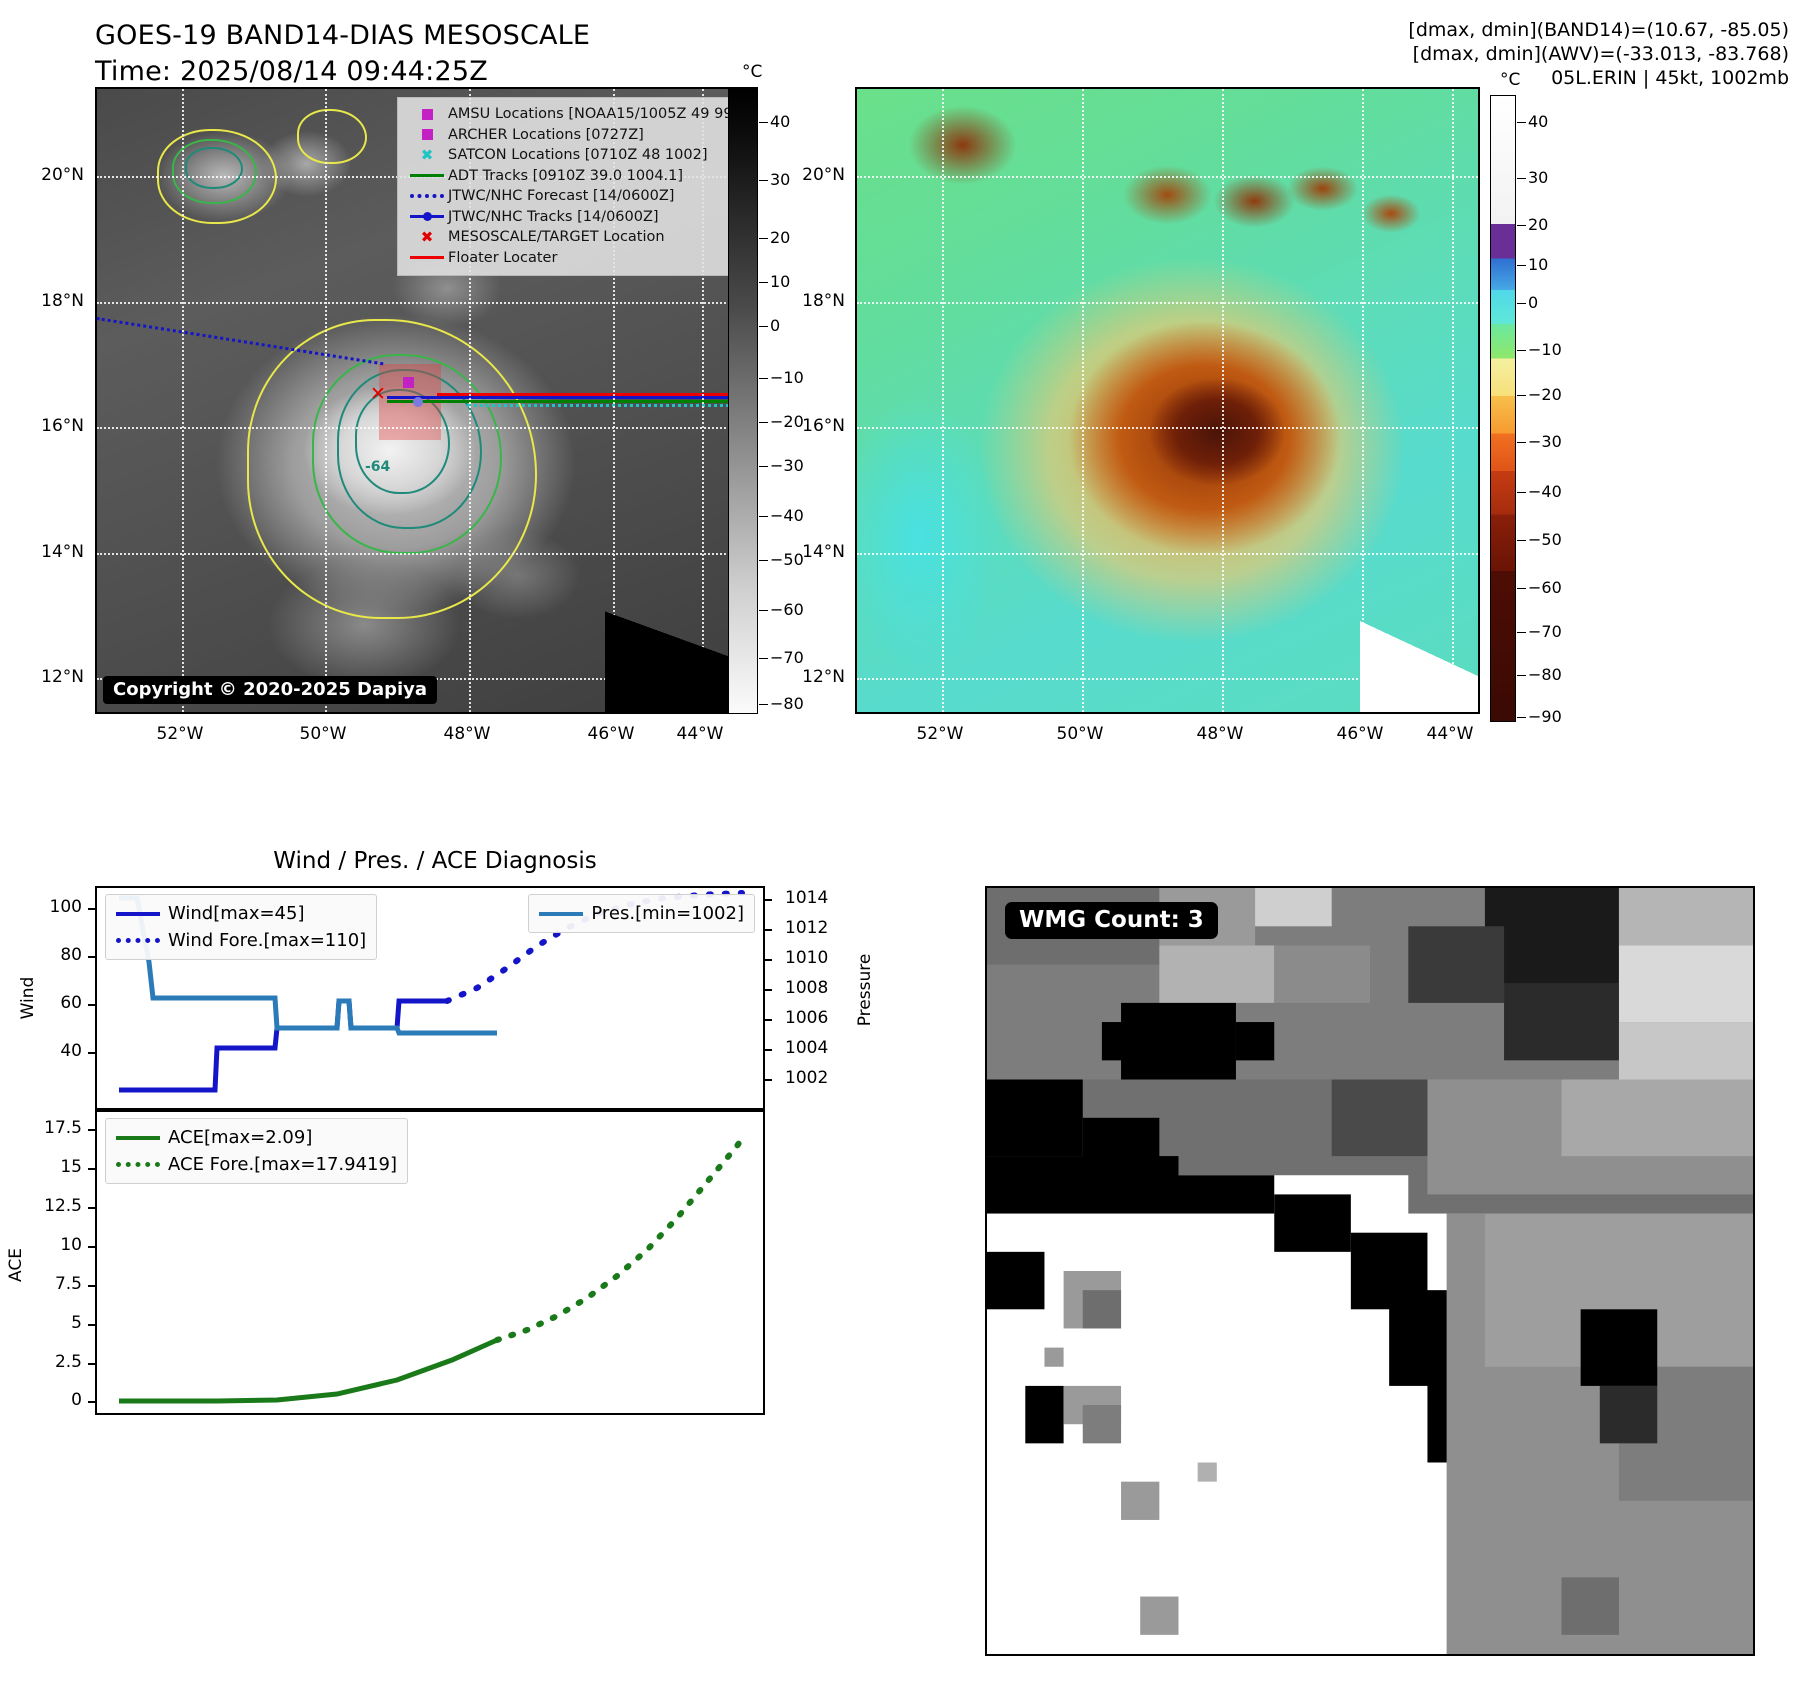 This screenshot has height=1690, width=1801. I want to click on ace-tick-label-25: 2.5, so click(68, 1362).